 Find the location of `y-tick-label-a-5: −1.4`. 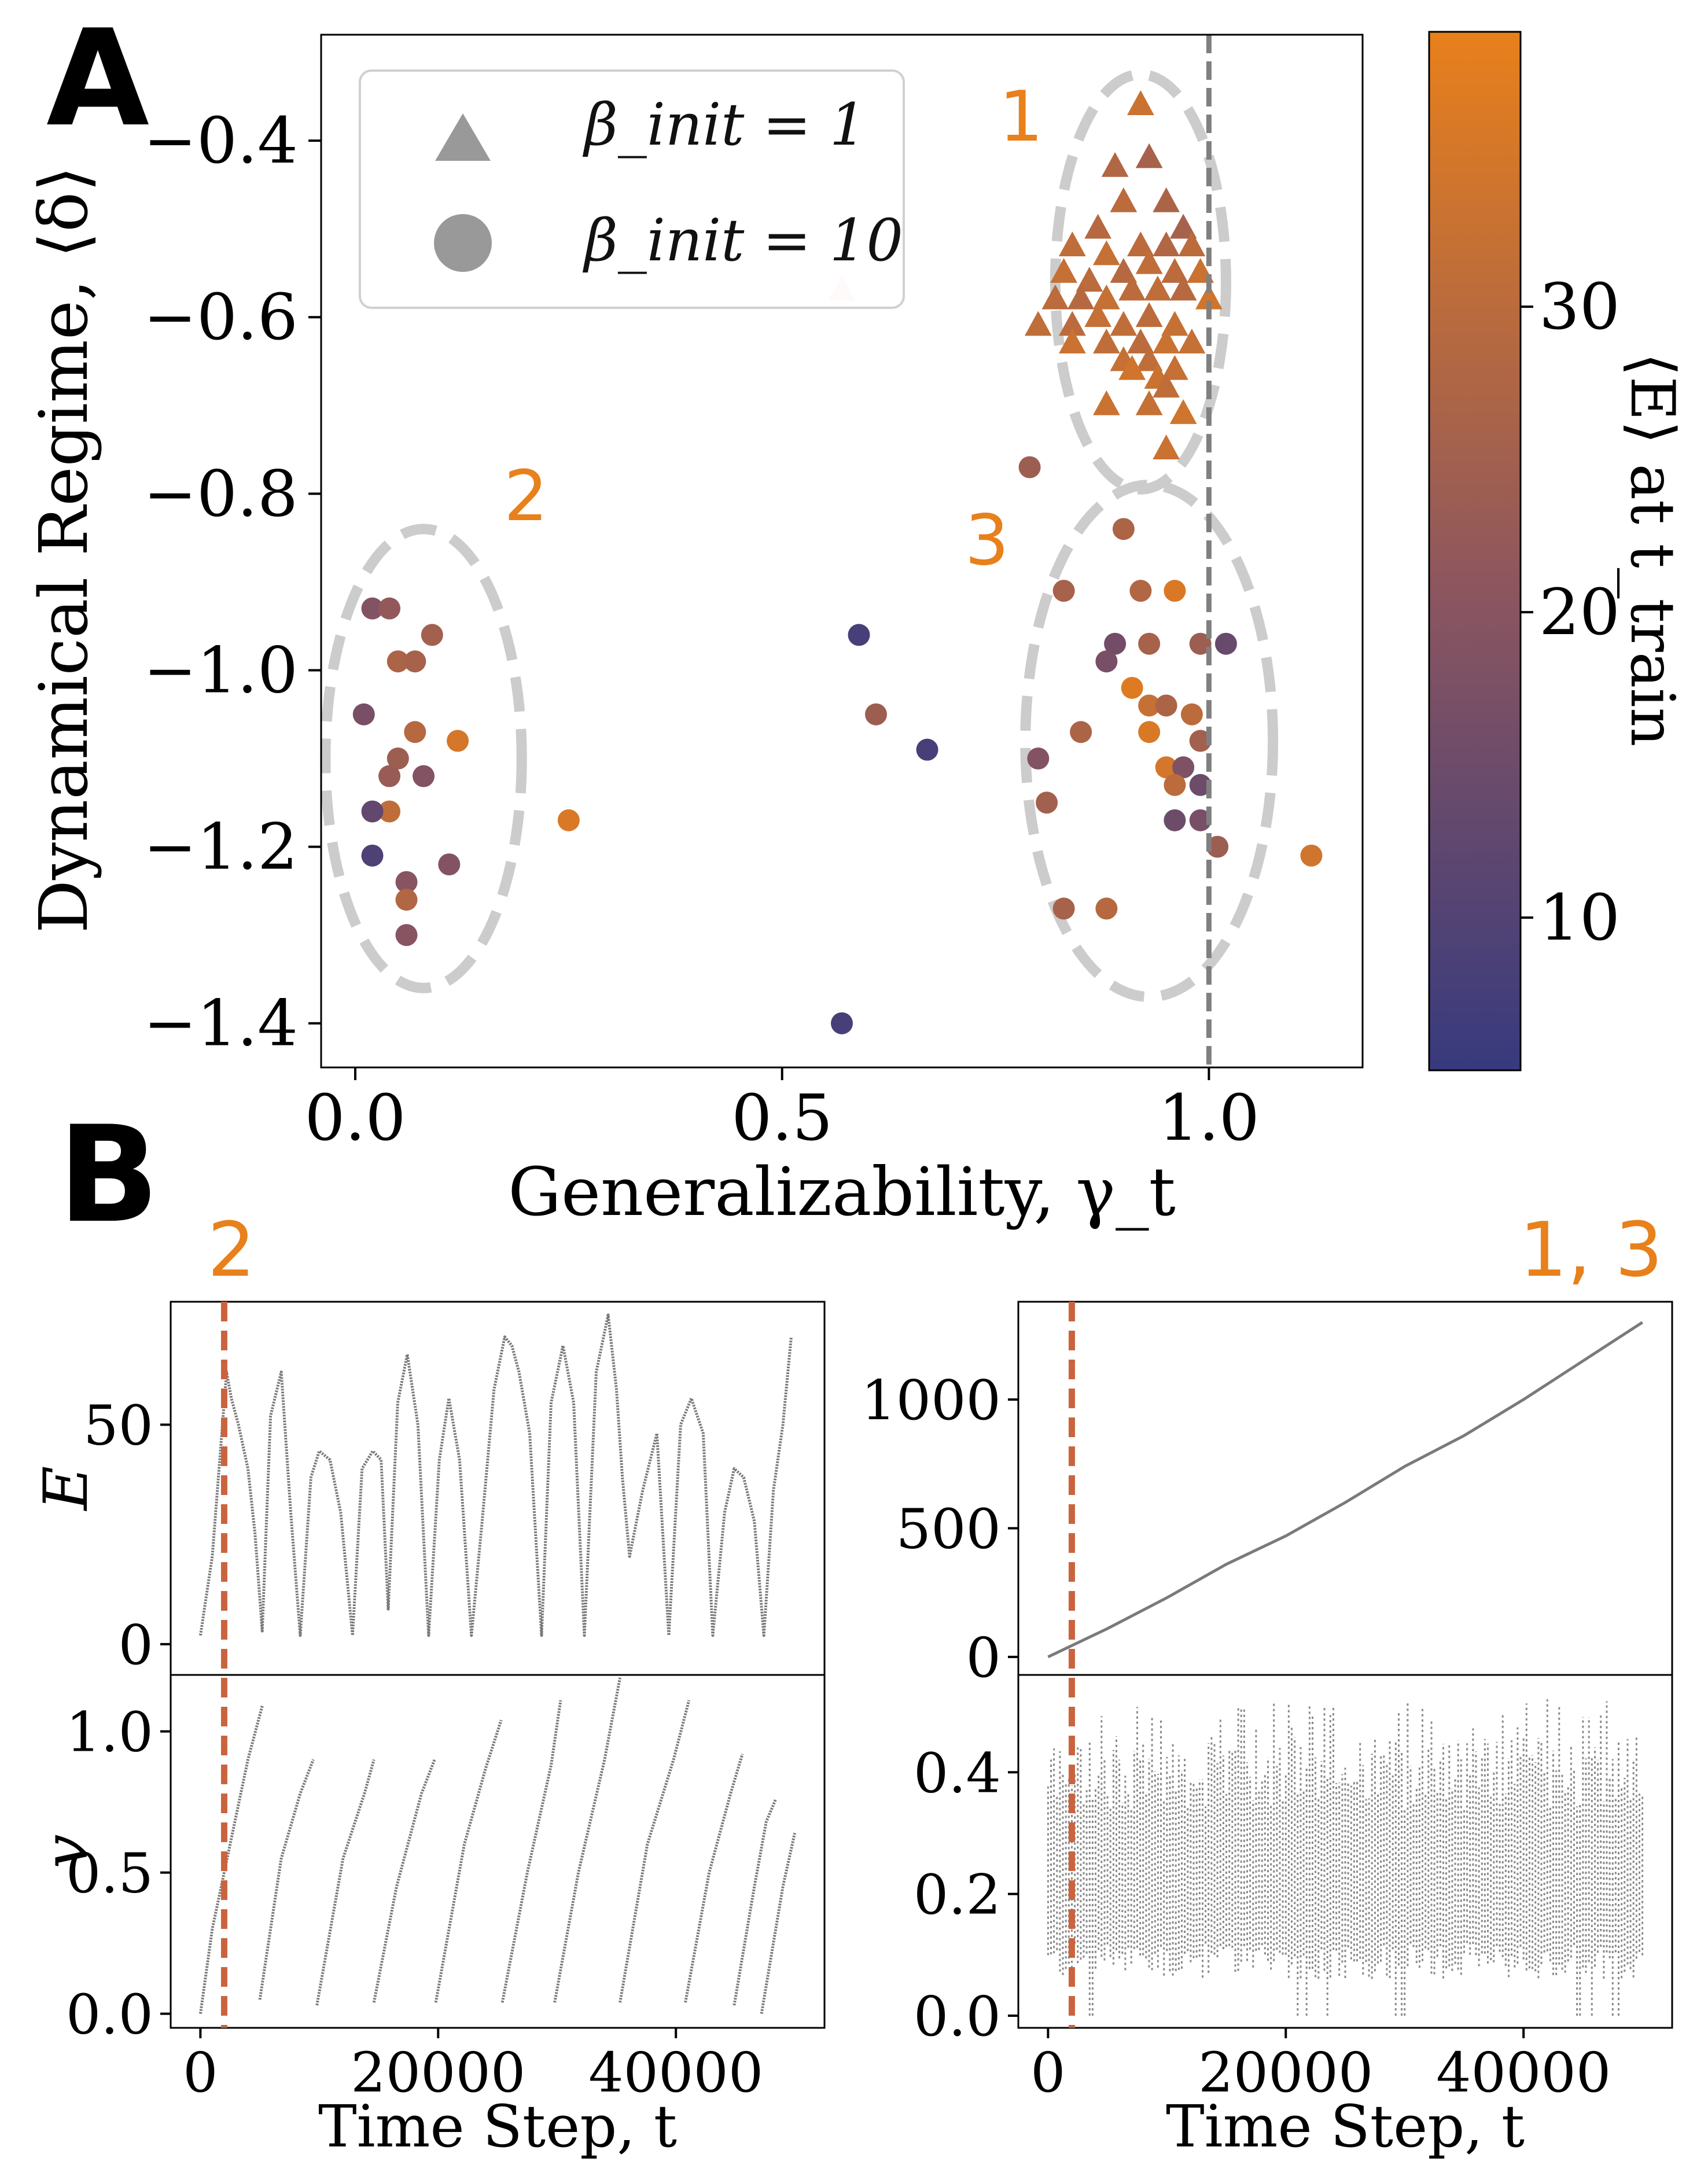

y-tick-label-a-5: −1.4 is located at coordinates (220, 1023).